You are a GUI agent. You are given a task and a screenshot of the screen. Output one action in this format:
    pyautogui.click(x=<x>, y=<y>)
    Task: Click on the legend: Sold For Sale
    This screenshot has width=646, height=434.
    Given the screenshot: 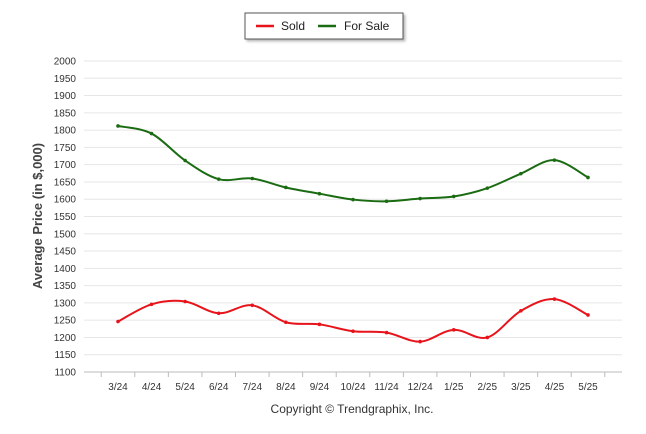 What is the action you would take?
    pyautogui.click(x=324, y=26)
    